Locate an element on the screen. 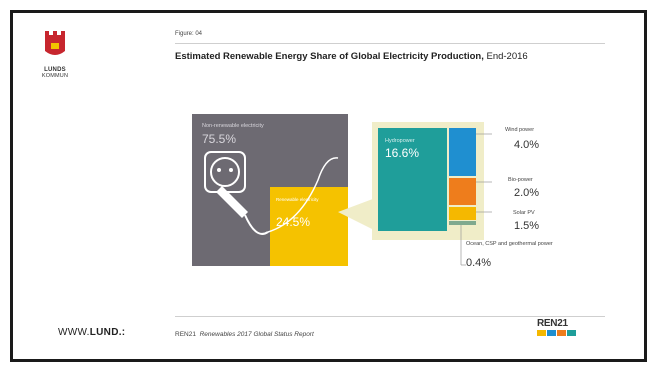 The height and width of the screenshot is (367, 665). website-link: WWW.LUND.: is located at coordinates (91, 332).